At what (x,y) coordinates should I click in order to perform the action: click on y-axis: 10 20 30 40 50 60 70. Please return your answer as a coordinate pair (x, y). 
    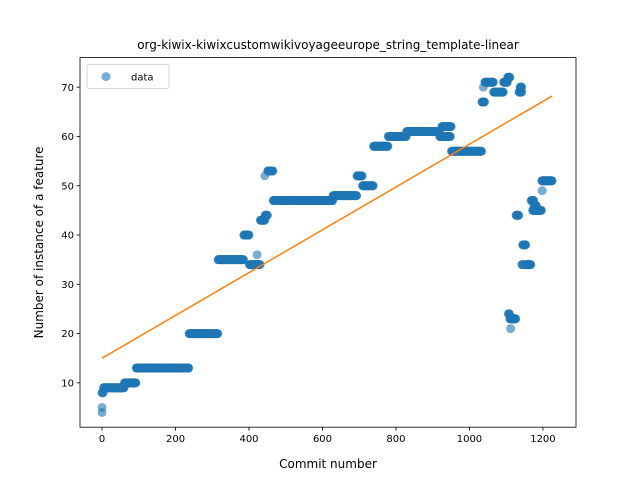
    Looking at the image, I should click on (70, 236).